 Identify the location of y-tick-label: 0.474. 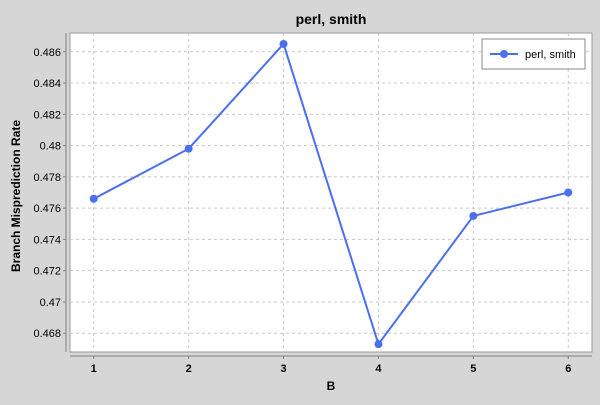
(47, 240).